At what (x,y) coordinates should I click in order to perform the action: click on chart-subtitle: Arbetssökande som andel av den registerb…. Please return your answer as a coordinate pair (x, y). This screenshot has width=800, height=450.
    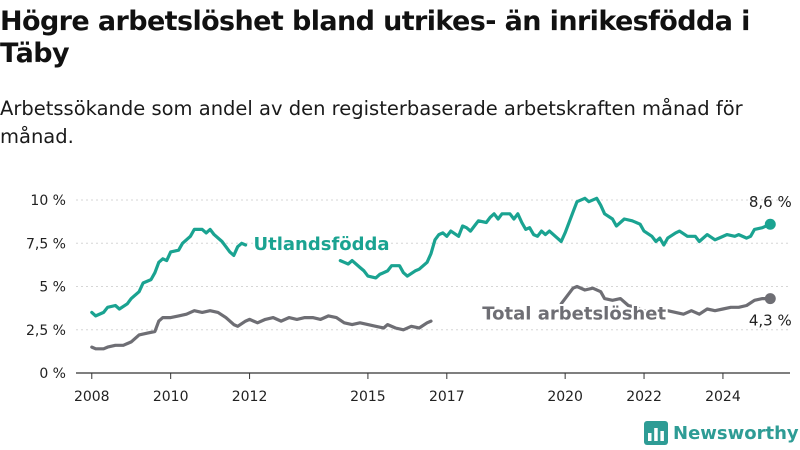
    Looking at the image, I should click on (371, 122).